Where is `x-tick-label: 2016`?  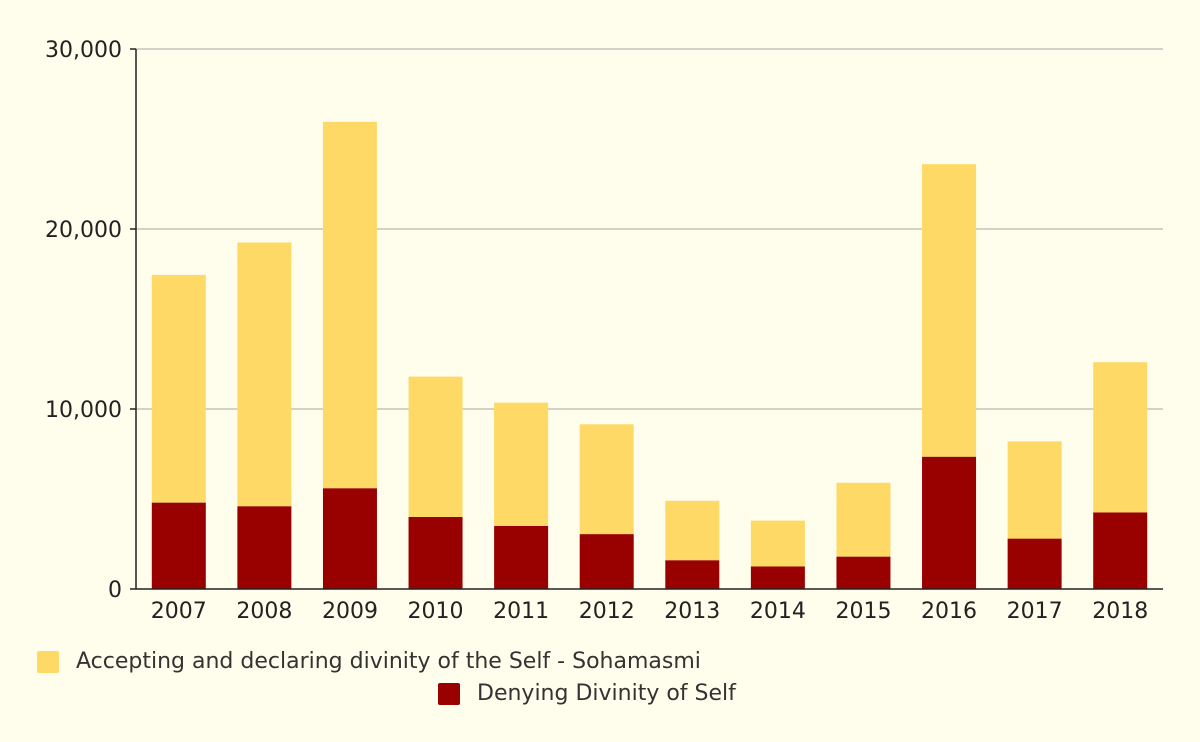
x-tick-label: 2016 is located at coordinates (949, 611).